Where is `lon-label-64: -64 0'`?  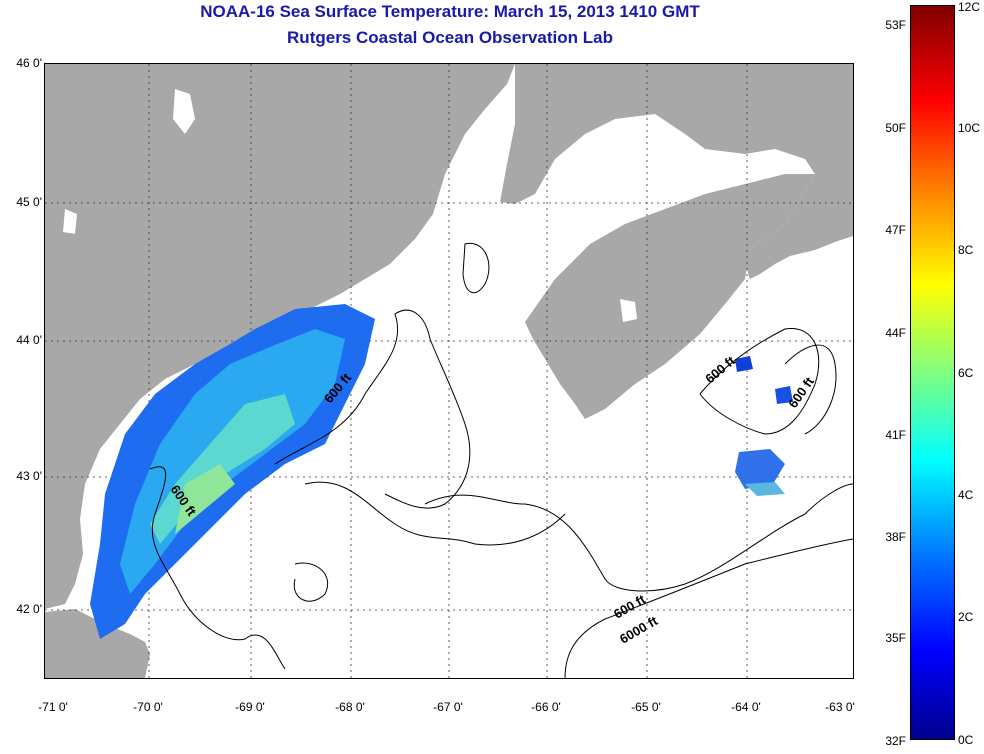
lon-label-64: -64 0' is located at coordinates (746, 707).